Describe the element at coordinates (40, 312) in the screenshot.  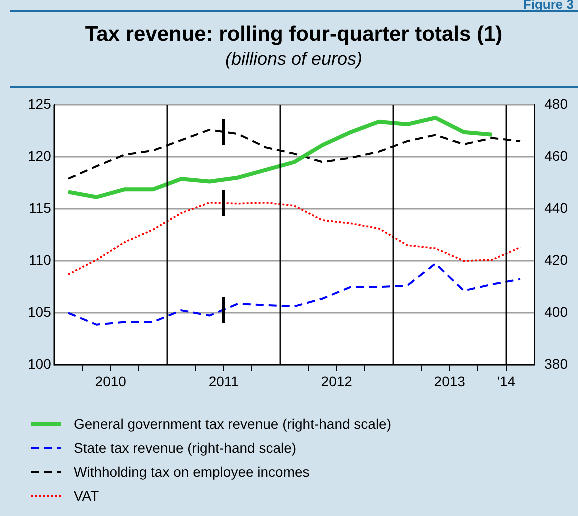
I see `y-tick-label: 105` at that location.